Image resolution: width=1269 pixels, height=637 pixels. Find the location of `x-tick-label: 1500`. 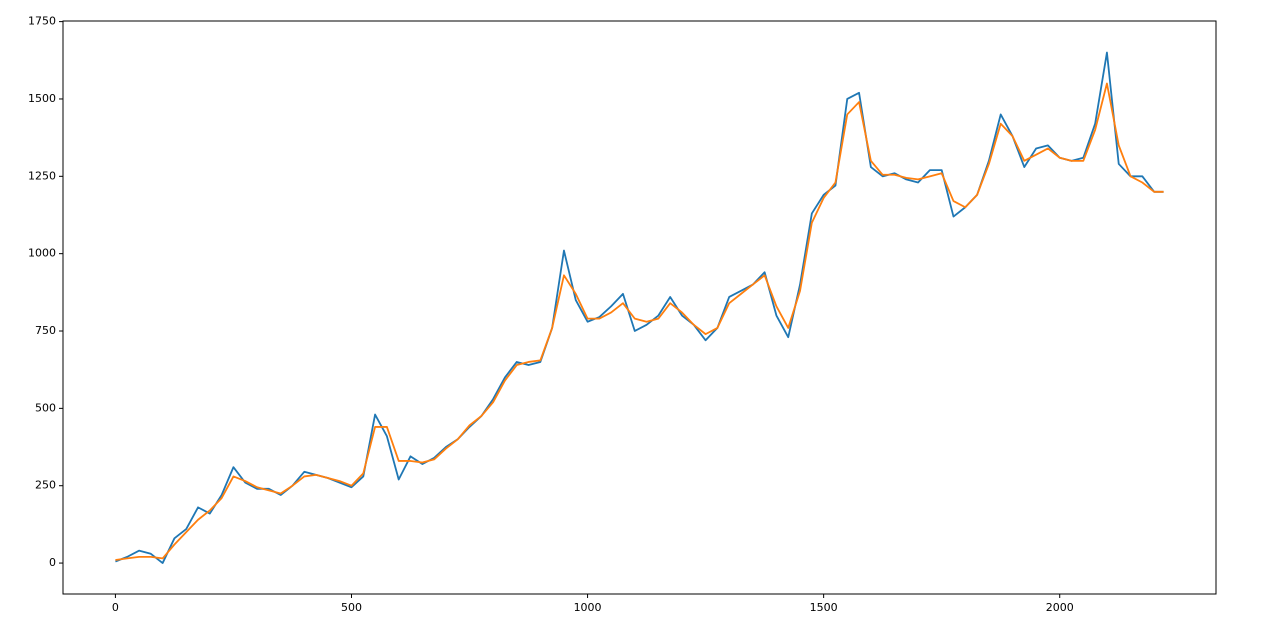

x-tick-label: 1500 is located at coordinates (824, 607).